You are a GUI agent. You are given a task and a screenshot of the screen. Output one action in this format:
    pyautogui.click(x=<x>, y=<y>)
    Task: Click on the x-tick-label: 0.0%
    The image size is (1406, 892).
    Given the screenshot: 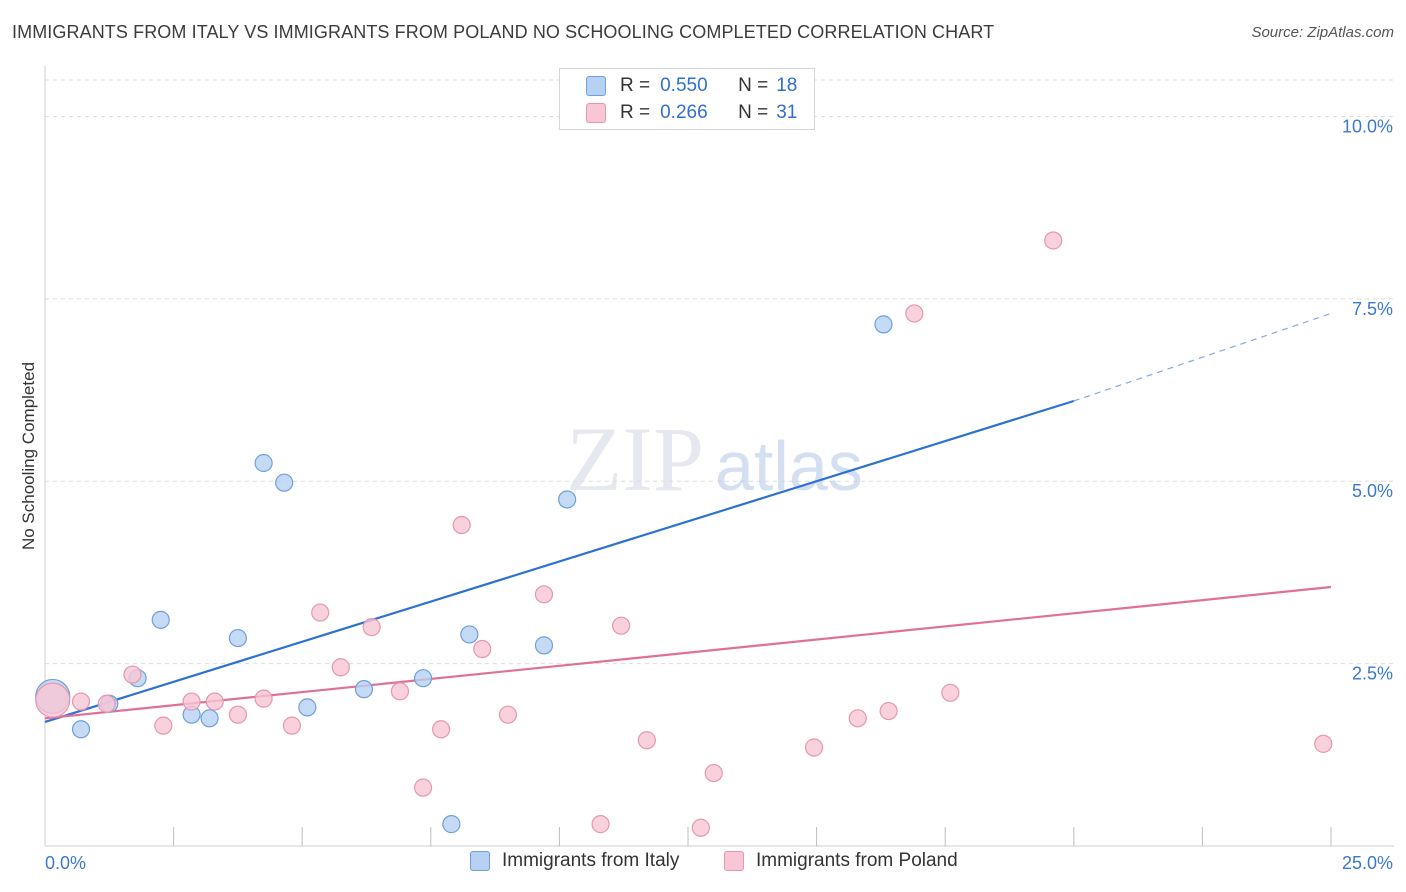 What is the action you would take?
    pyautogui.click(x=65, y=863)
    